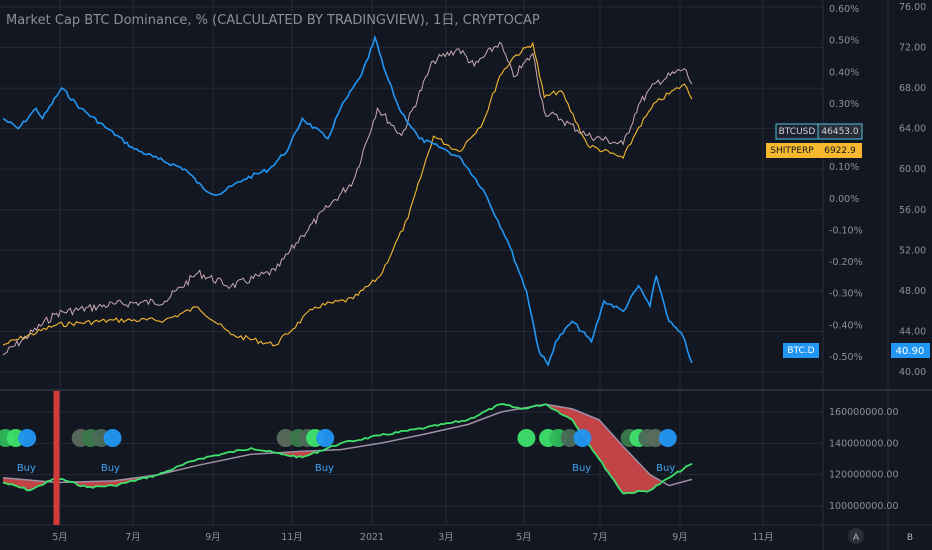 This screenshot has height=550, width=932. I want to click on time-axis: 5月 7月 9月 11月 2021 3月 5月 7月 9月 11月, so click(413, 537).